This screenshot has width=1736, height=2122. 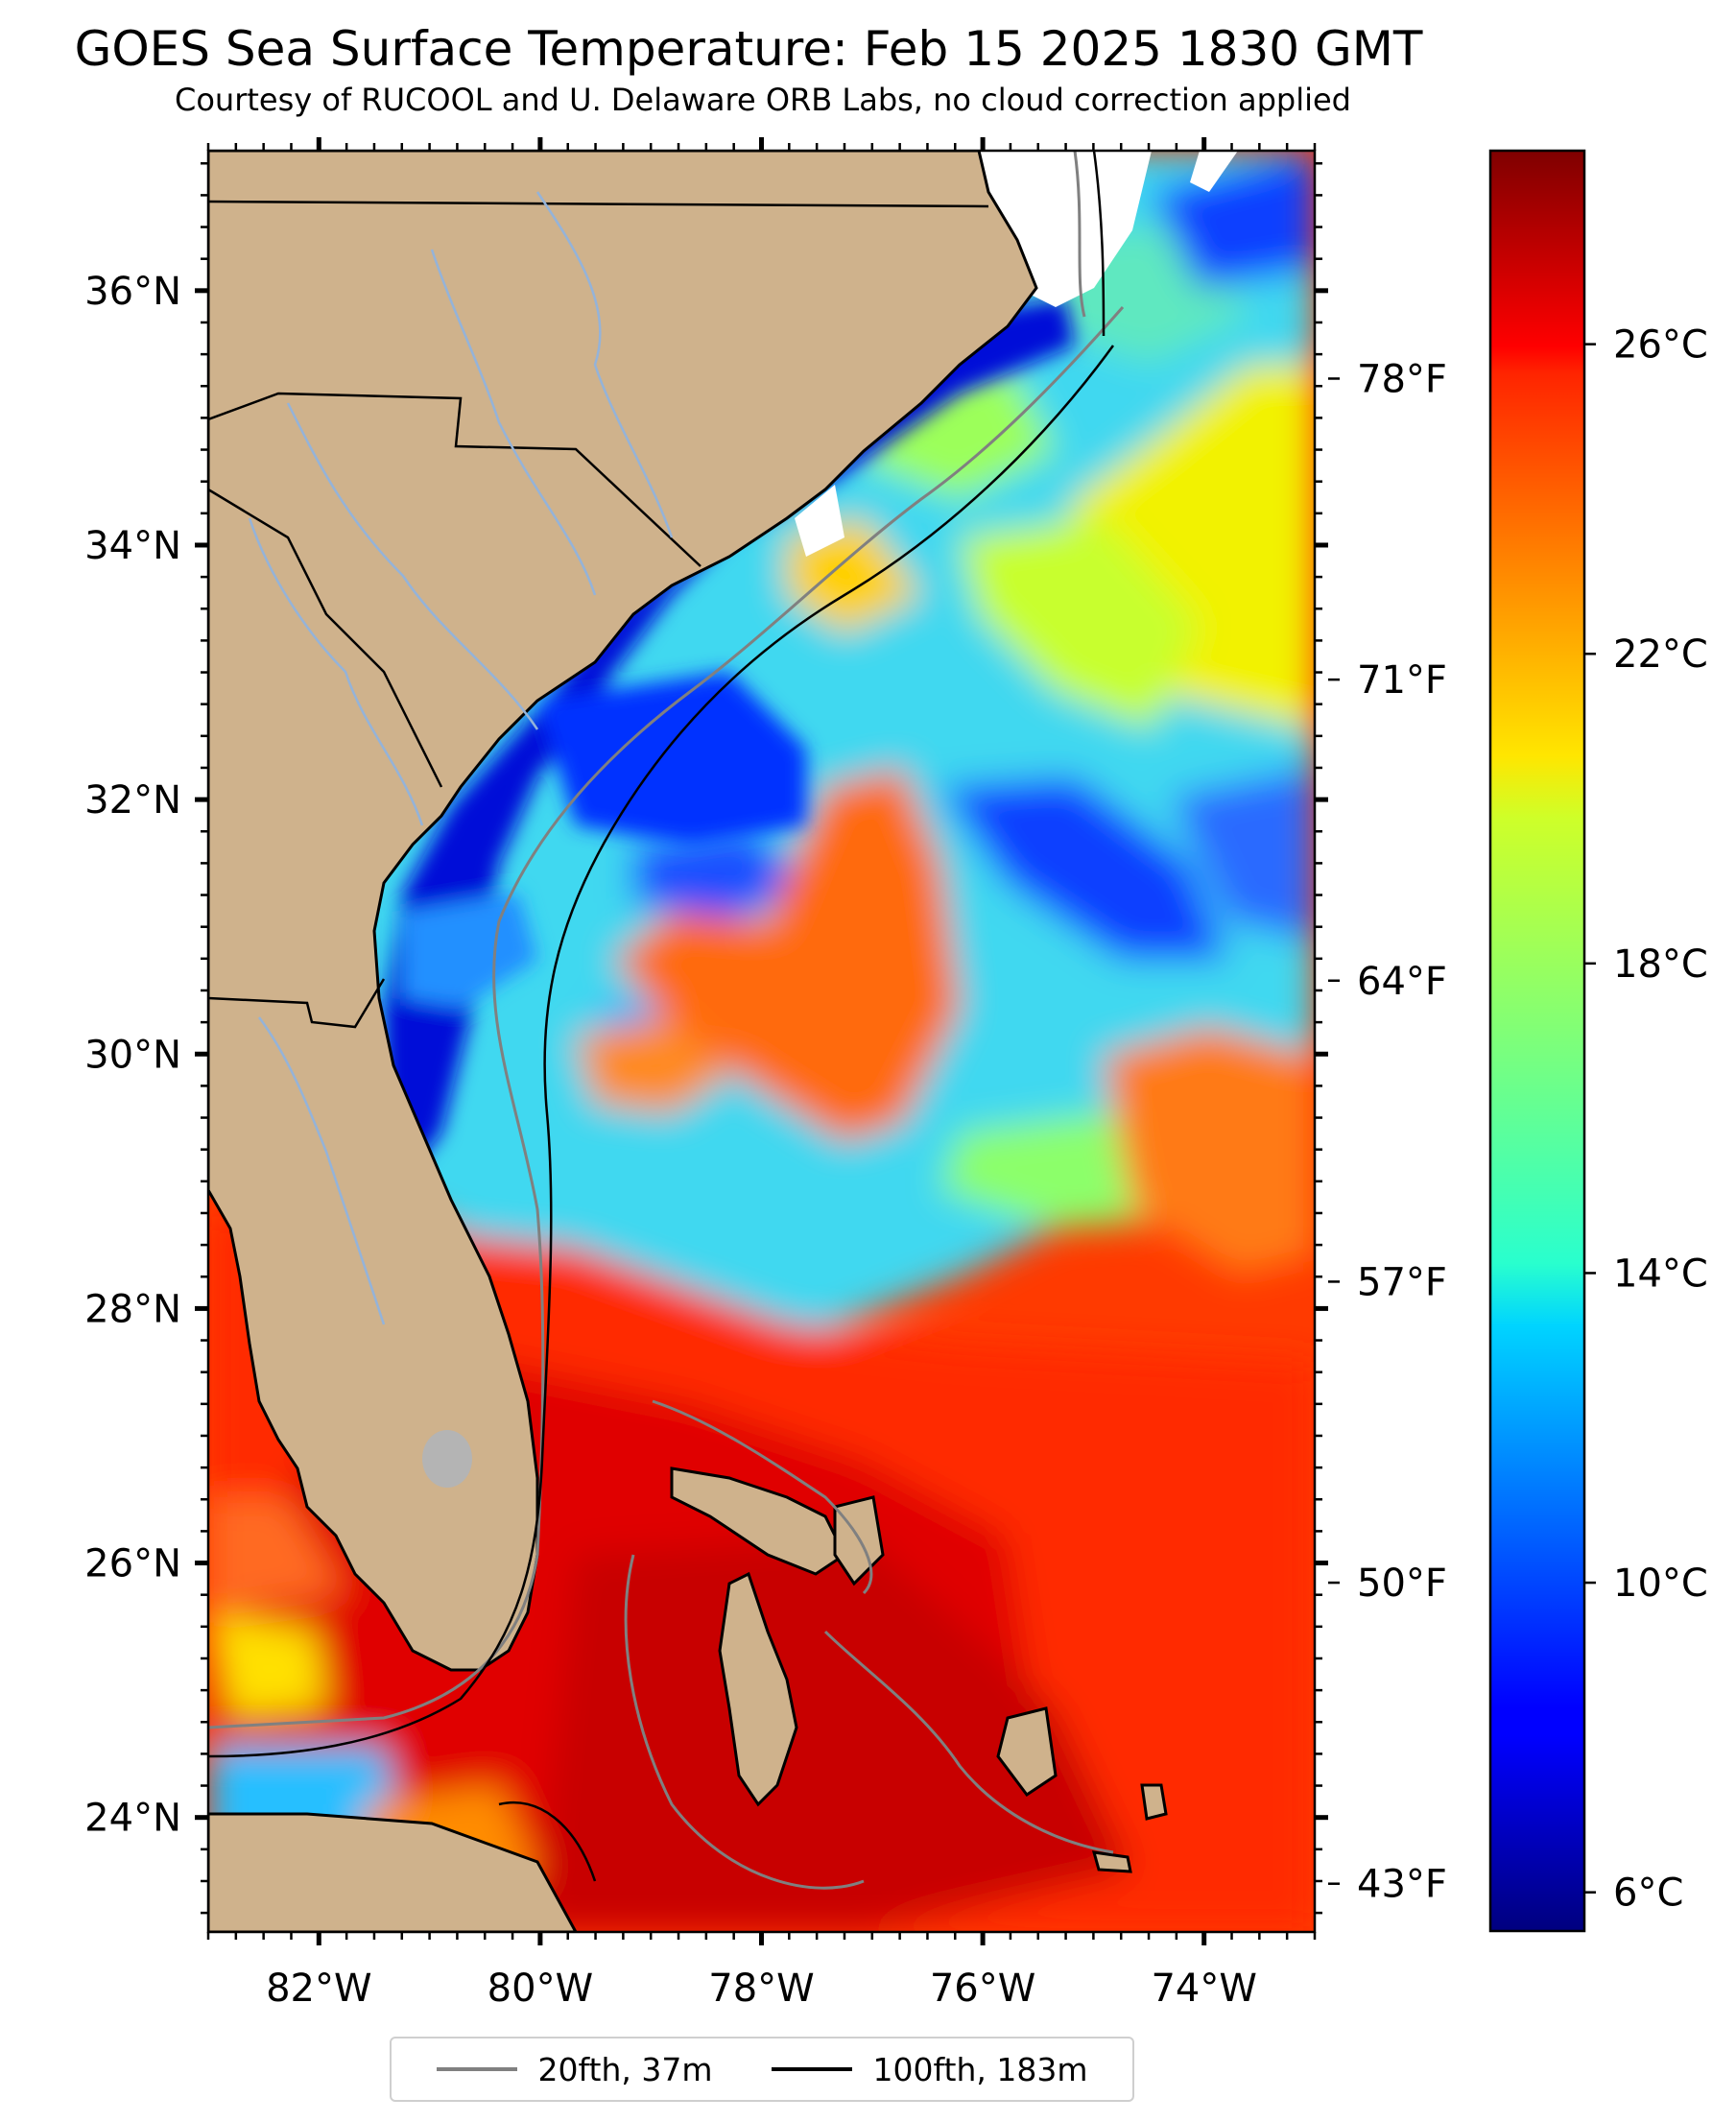 What do you see at coordinates (1660, 1584) in the screenshot?
I see `celsius-tick-label: 10°C` at bounding box center [1660, 1584].